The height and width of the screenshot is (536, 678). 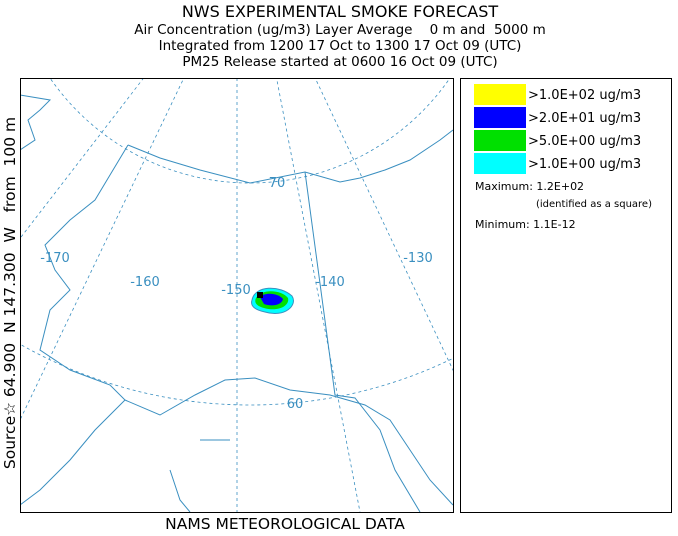 What do you see at coordinates (330, 282) in the screenshot?
I see `grid-label: -140` at bounding box center [330, 282].